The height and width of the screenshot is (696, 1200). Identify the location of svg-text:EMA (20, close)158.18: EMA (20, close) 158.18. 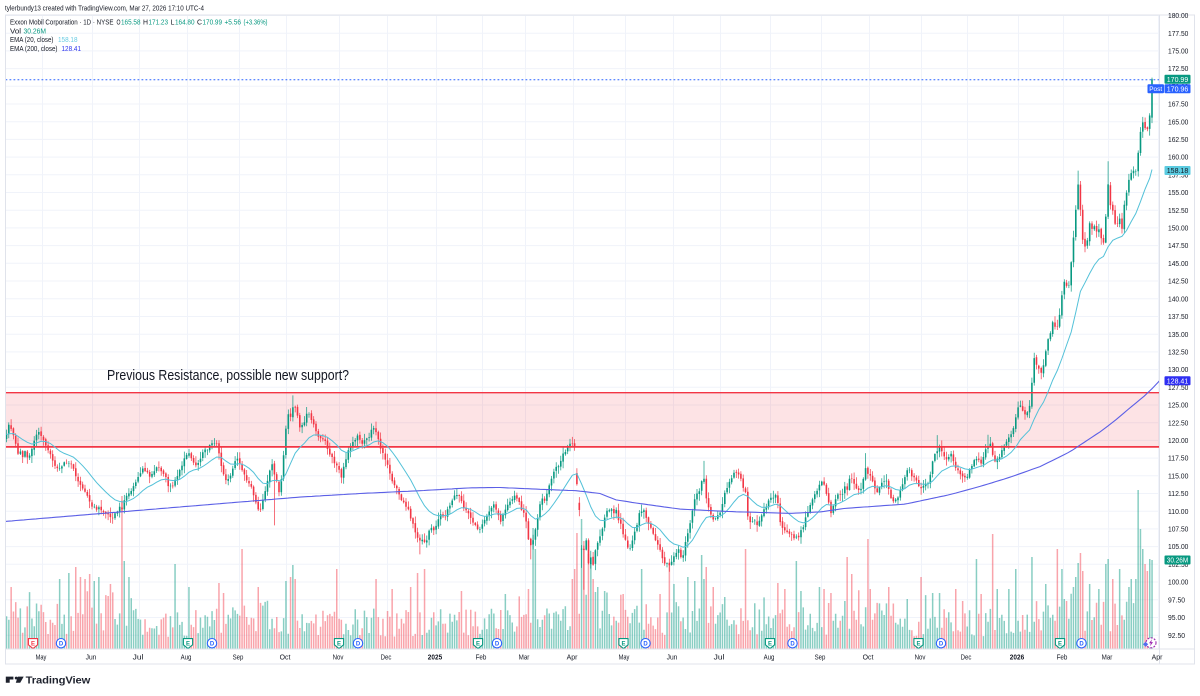
(44, 39).